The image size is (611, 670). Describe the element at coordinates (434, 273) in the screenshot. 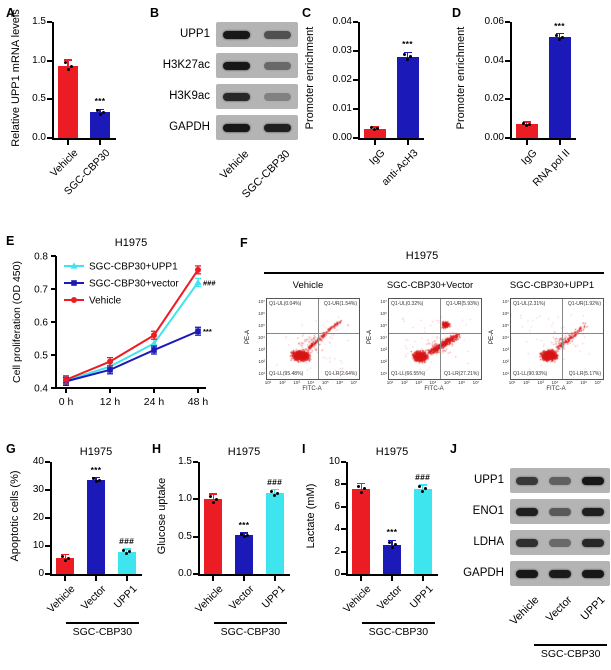

I see `title-underline` at that location.